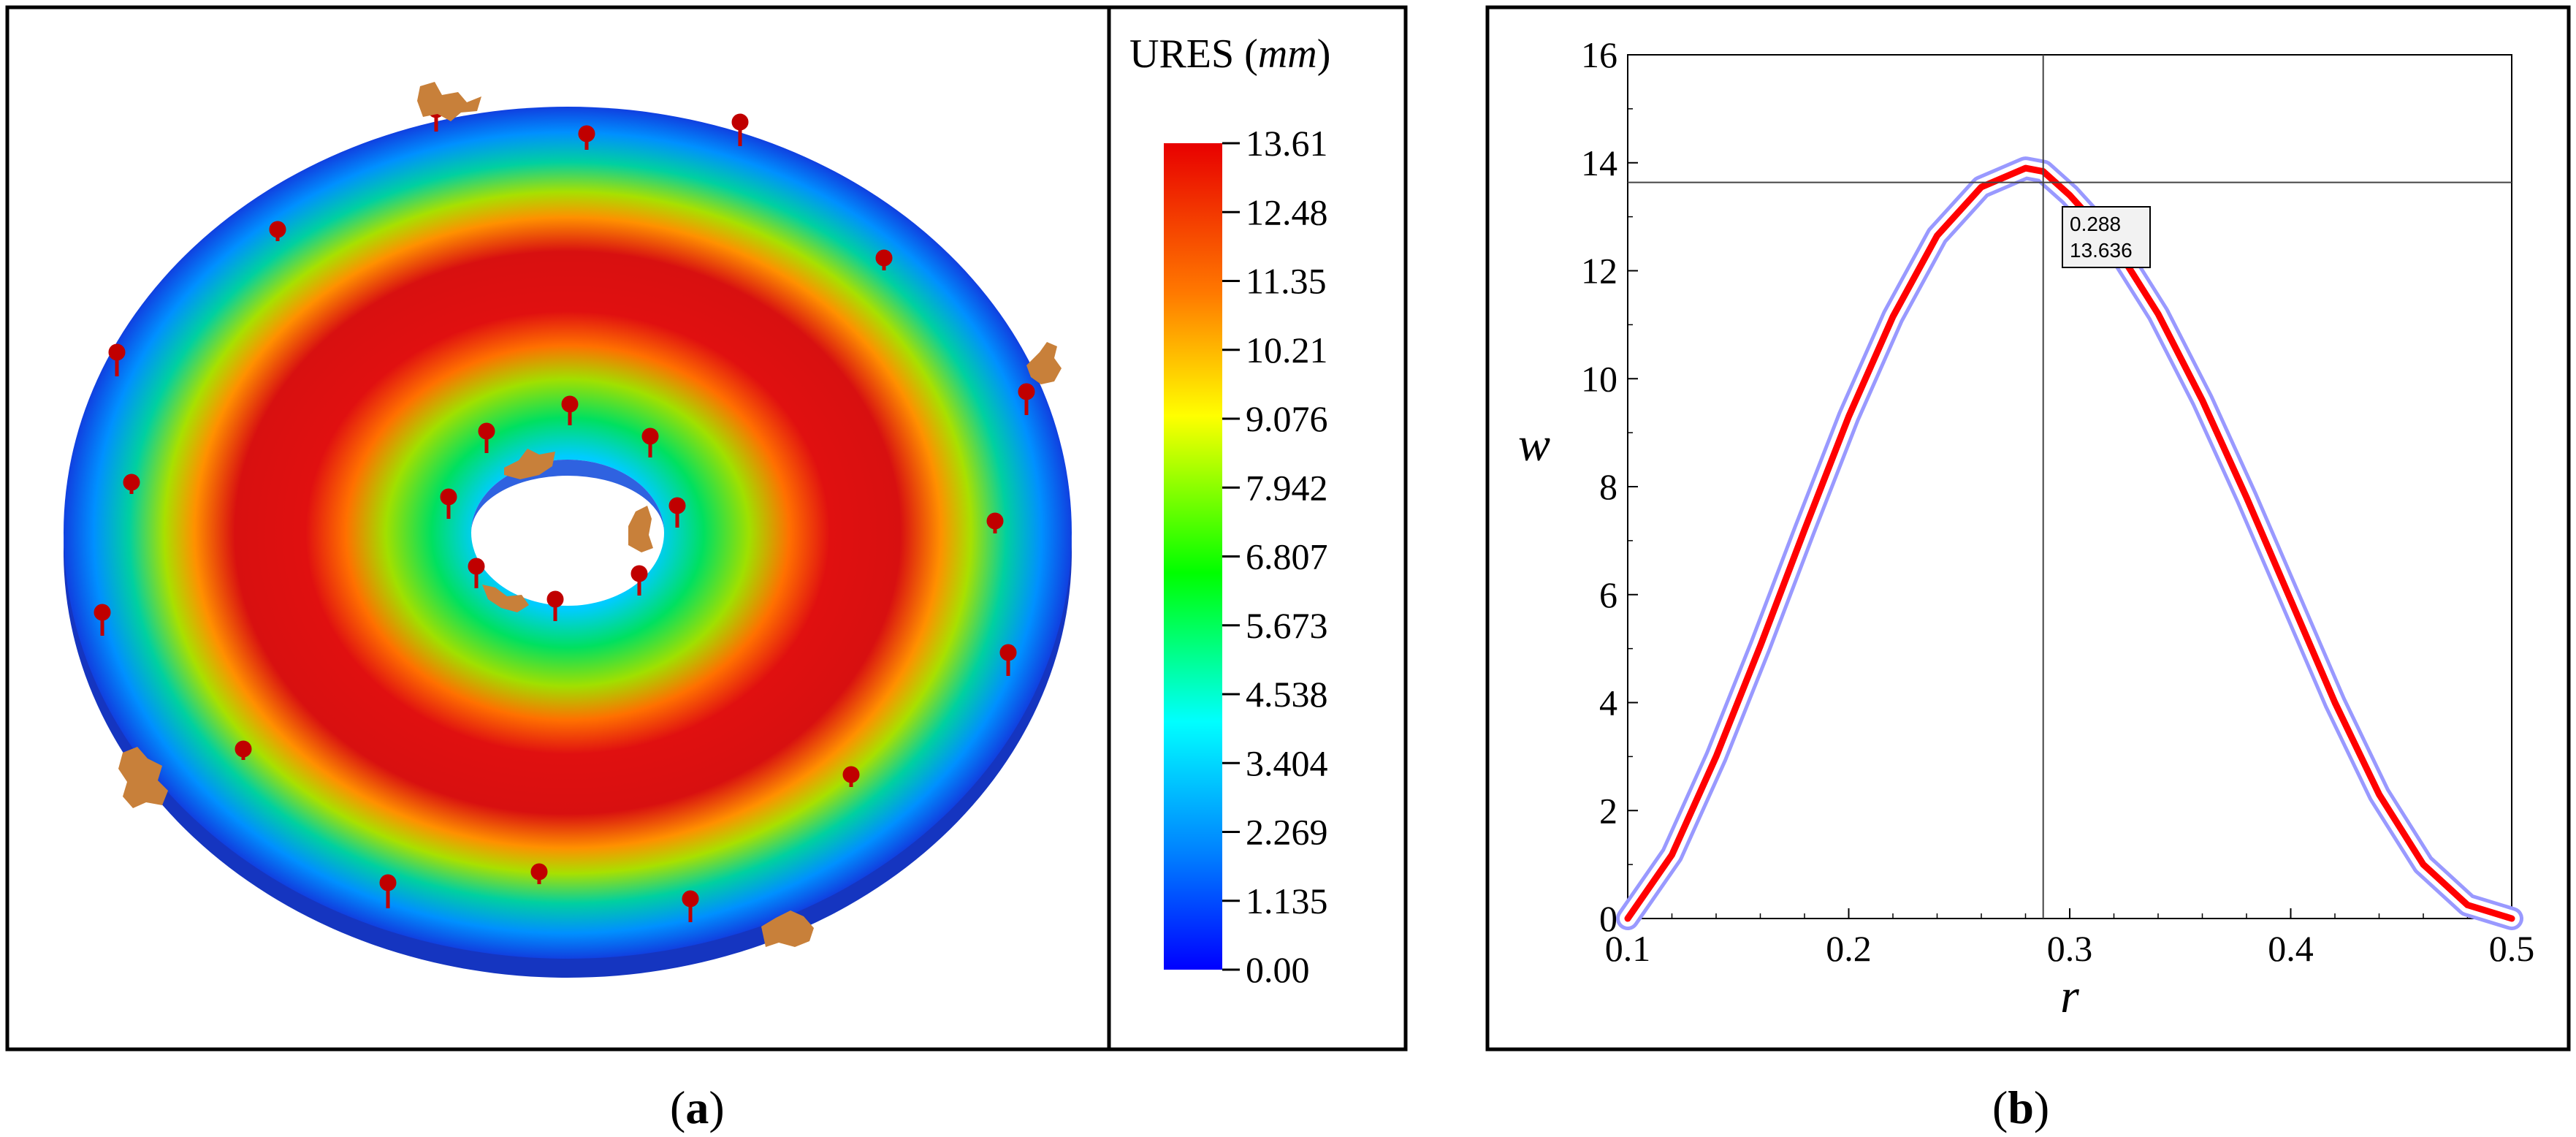  What do you see at coordinates (1599, 378) in the screenshot?
I see `y-tick-label: 10` at bounding box center [1599, 378].